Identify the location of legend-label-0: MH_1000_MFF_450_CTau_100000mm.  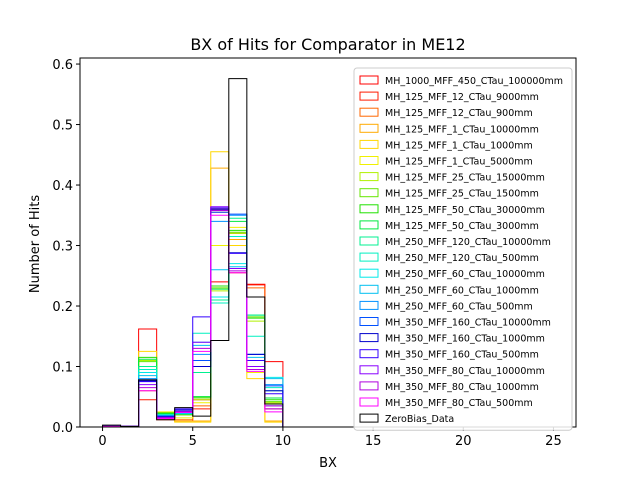
(474, 81).